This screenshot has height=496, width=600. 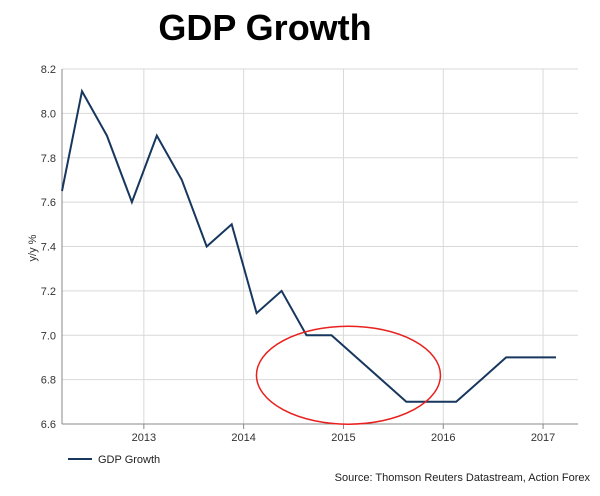 What do you see at coordinates (48, 70) in the screenshot?
I see `y-tick-label: 8.2` at bounding box center [48, 70].